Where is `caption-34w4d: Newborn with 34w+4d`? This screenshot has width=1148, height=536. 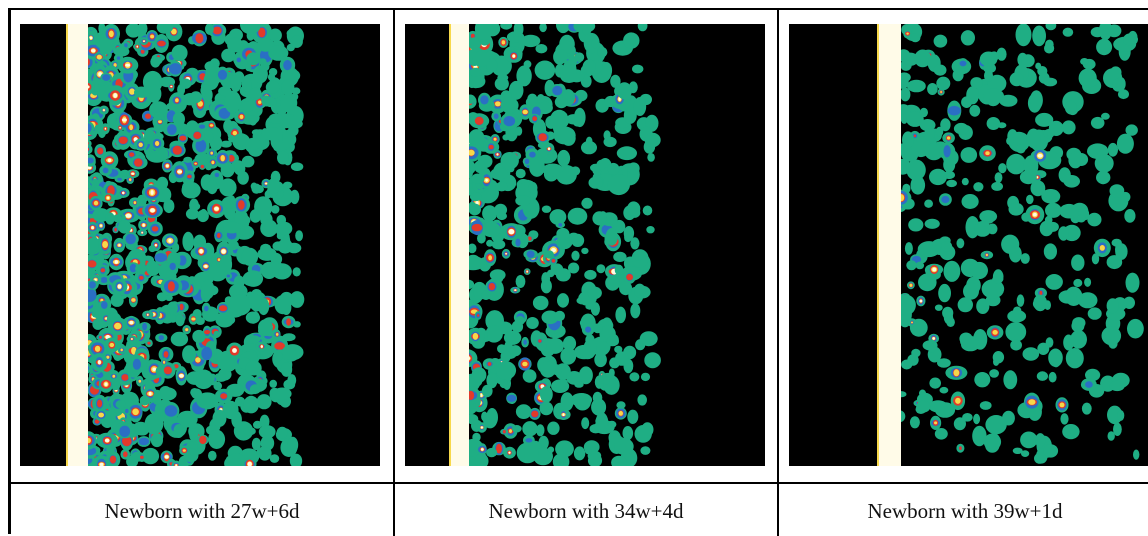 caption-34w4d: Newborn with 34w+4d is located at coordinates (586, 511).